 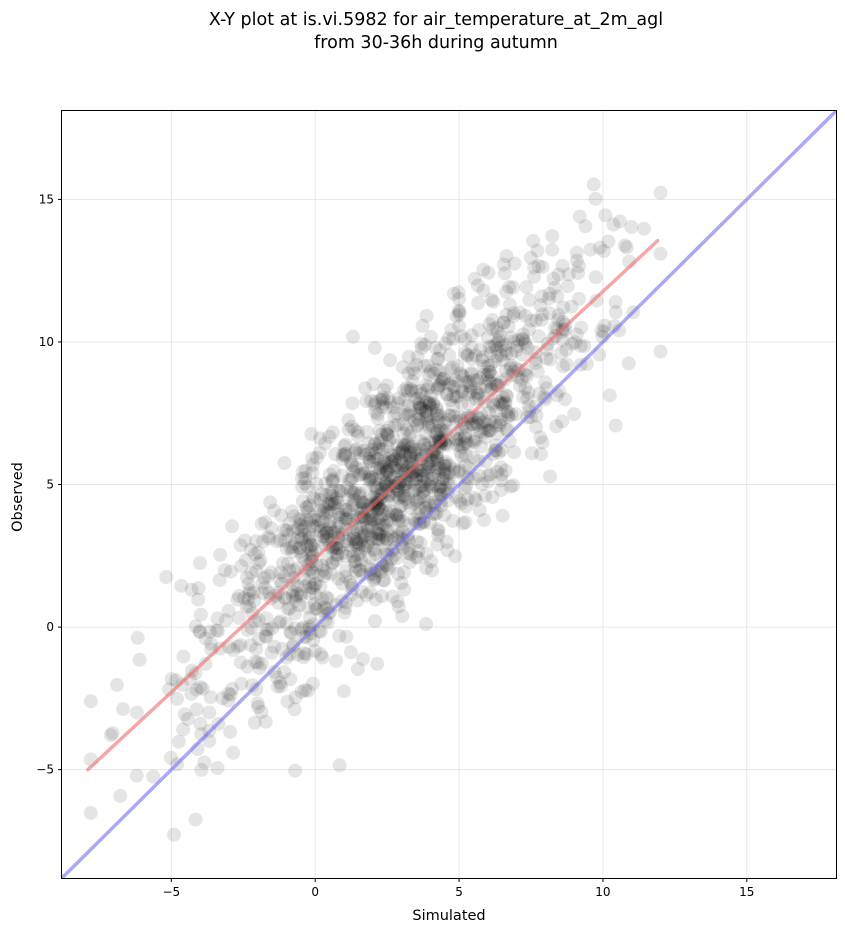 I want to click on x-axis-ticks: −5 0 5 10 15, so click(x=458, y=888).